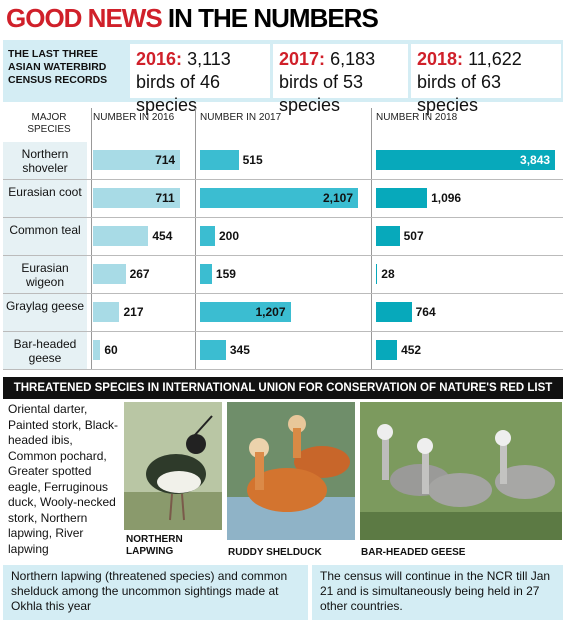  What do you see at coordinates (165, 198) in the screenshot?
I see `value-label: 711` at bounding box center [165, 198].